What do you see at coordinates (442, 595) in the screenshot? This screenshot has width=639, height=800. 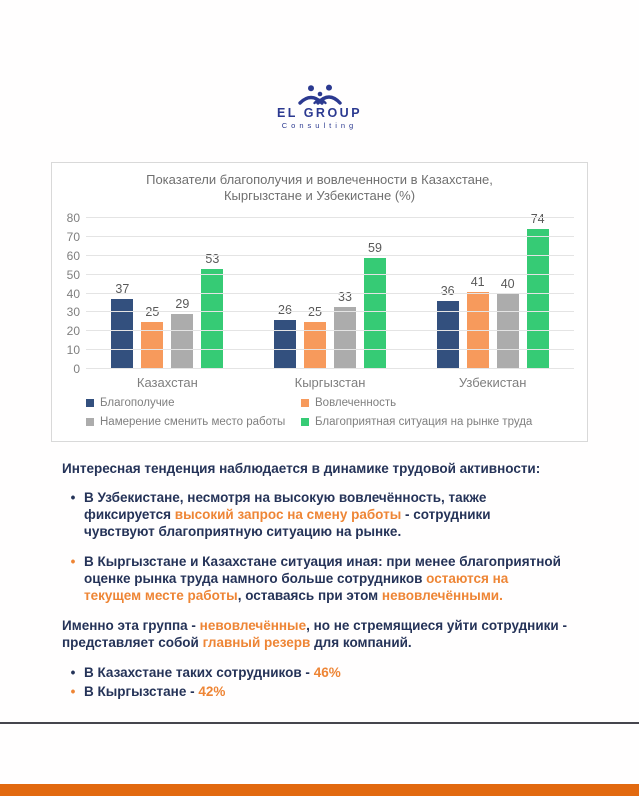 I see `text-segment: невовлечёнными.` at bounding box center [442, 595].